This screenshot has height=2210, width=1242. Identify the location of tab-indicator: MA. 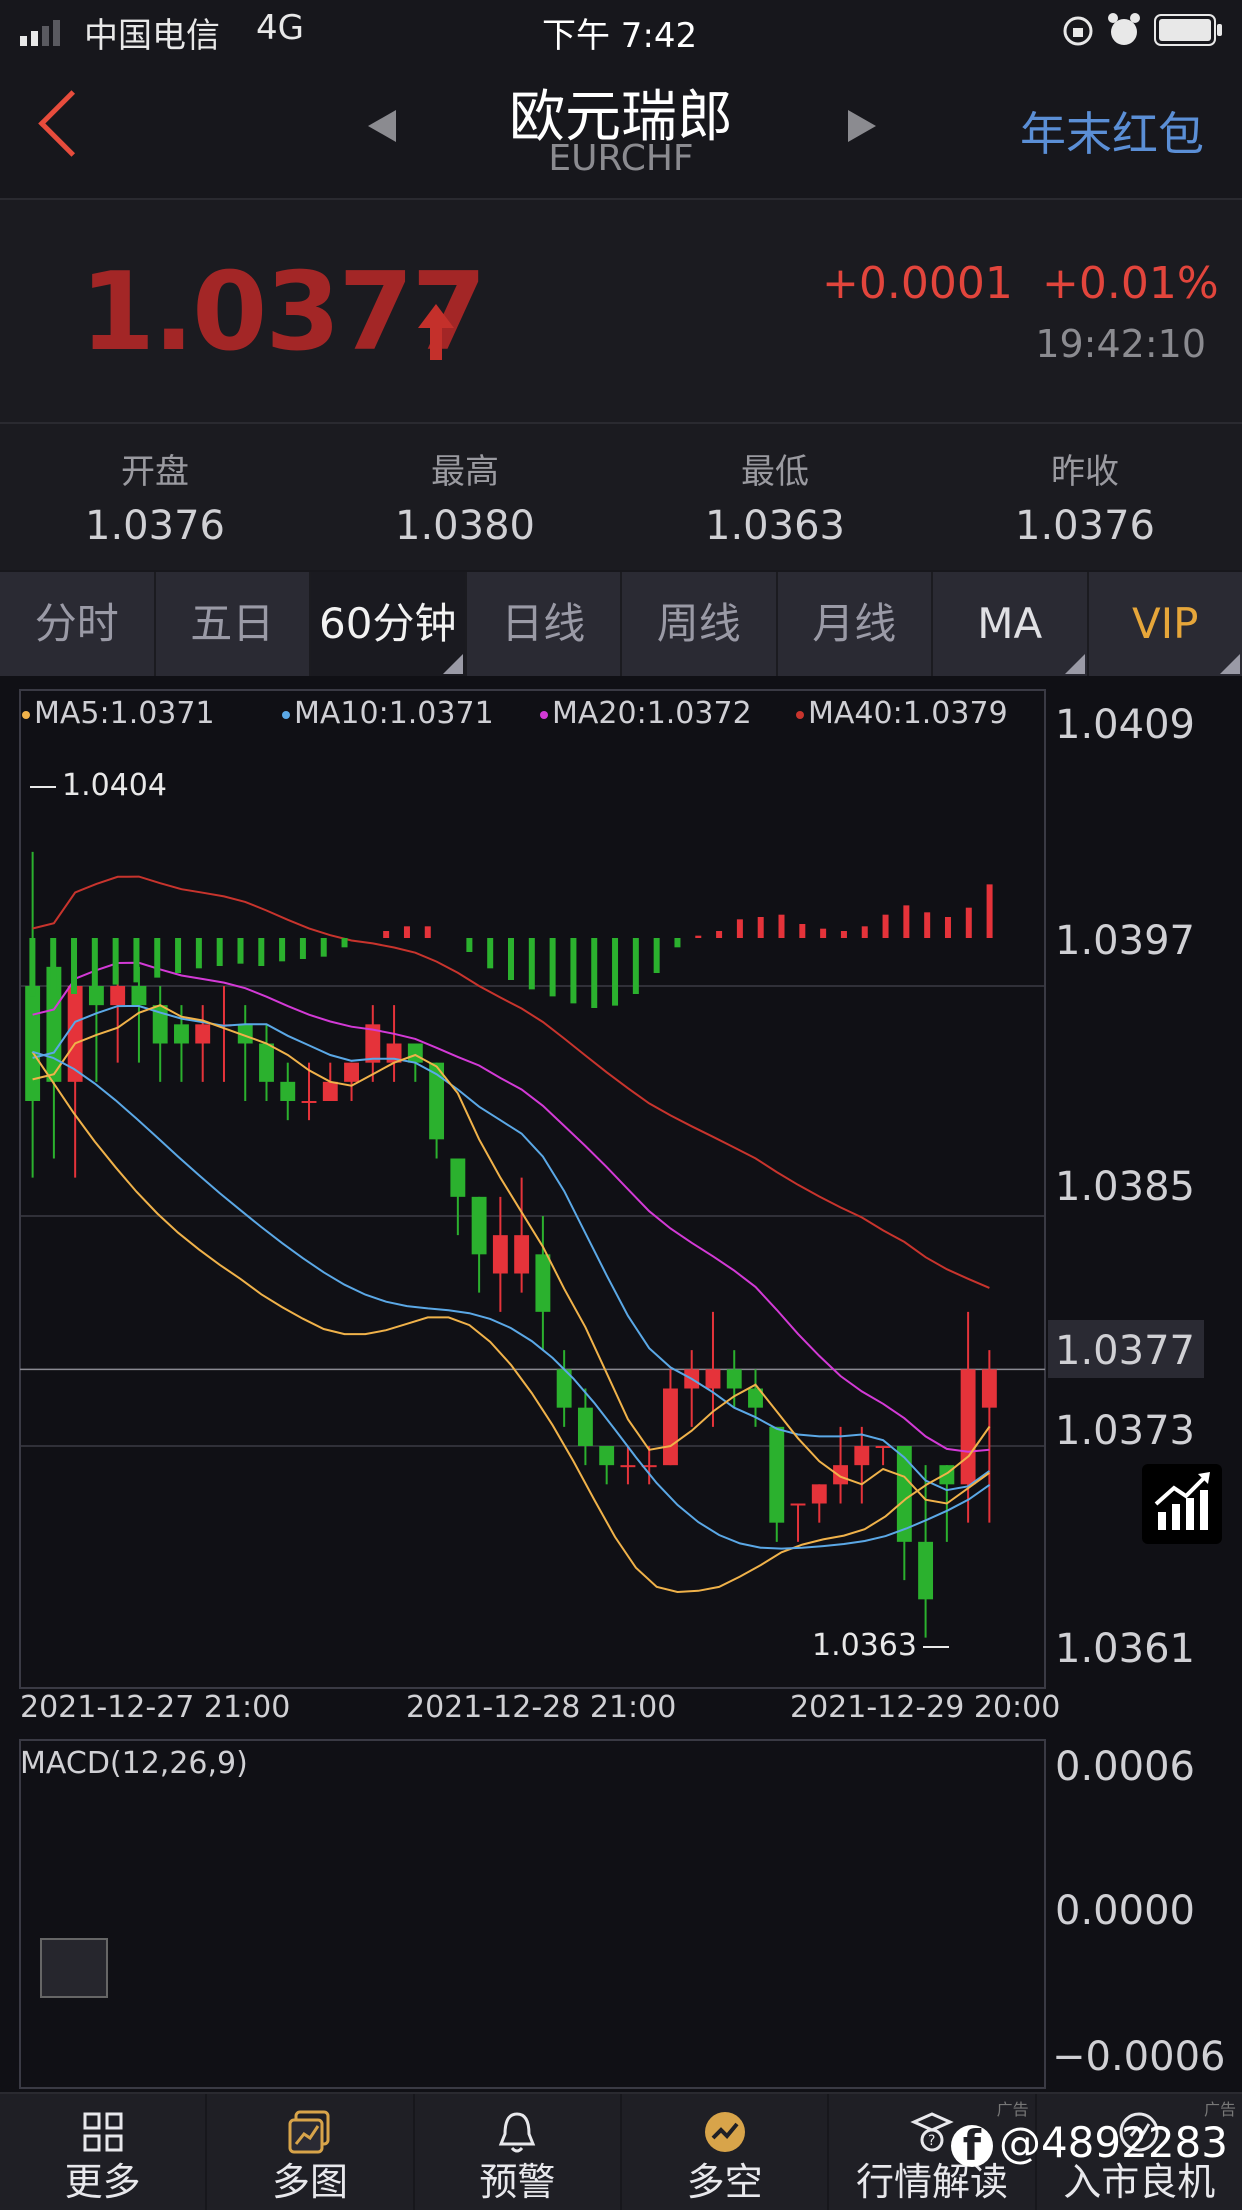
(1011, 624).